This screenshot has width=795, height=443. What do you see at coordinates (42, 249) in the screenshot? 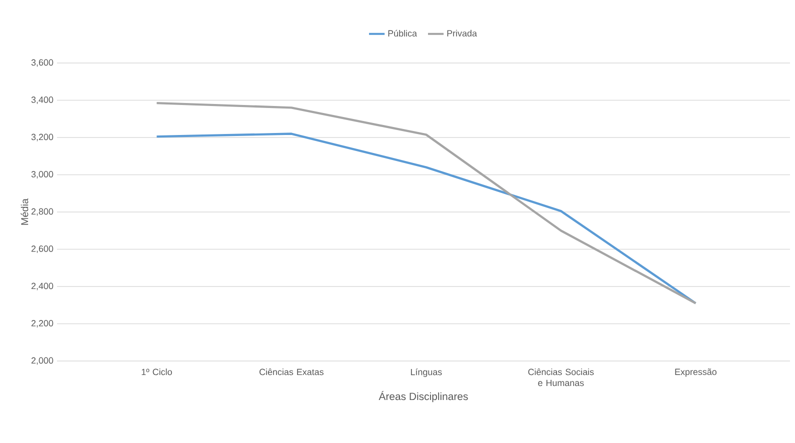
I see `y-tick-label: 2,600` at bounding box center [42, 249].